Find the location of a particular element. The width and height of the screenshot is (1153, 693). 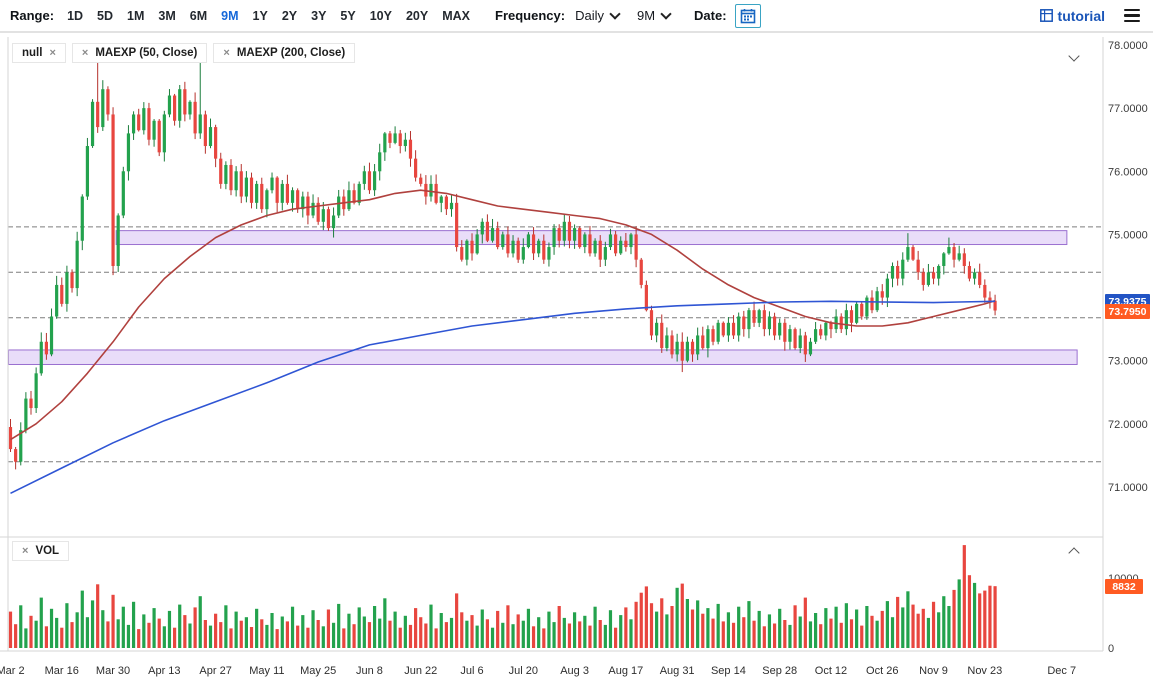

calendar-icon is located at coordinates (747, 15).